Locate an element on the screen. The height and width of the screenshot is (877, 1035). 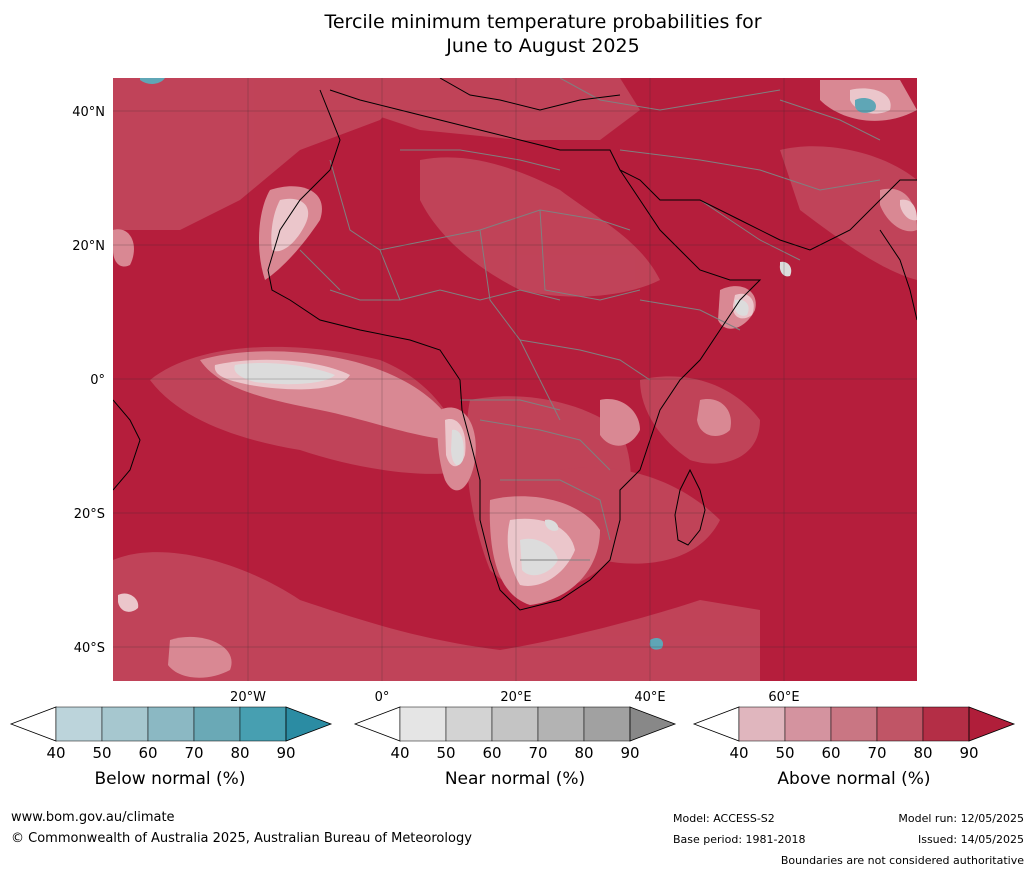
below-normal-colorbar: 40 50 60 70 80 90 is located at coordinates (171, 734).